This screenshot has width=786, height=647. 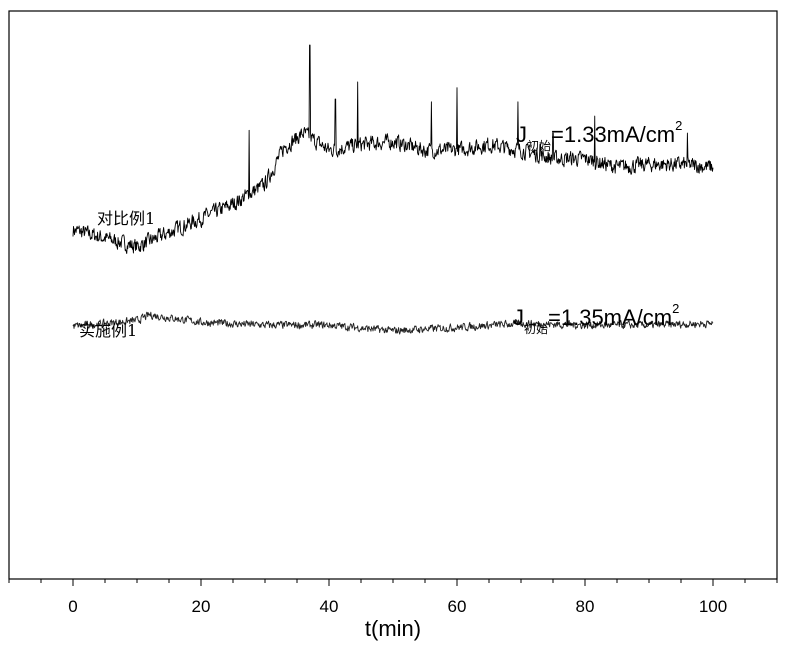 I want to click on x-axis-title: t(min), so click(x=393, y=628).